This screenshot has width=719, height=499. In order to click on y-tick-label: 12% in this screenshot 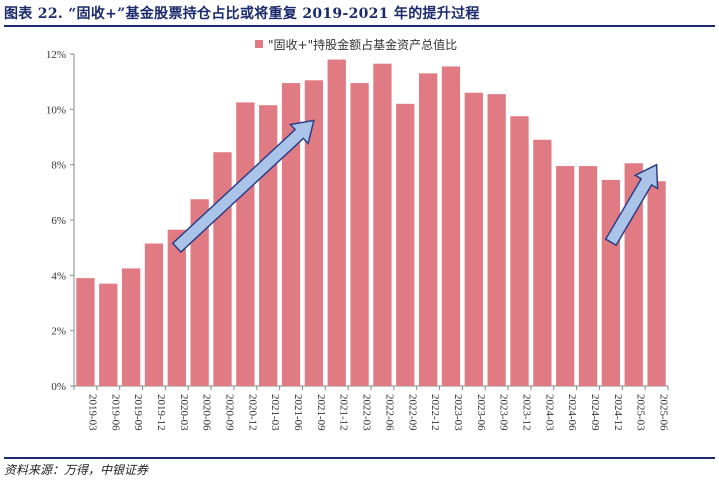, I will do `click(56, 55)`.